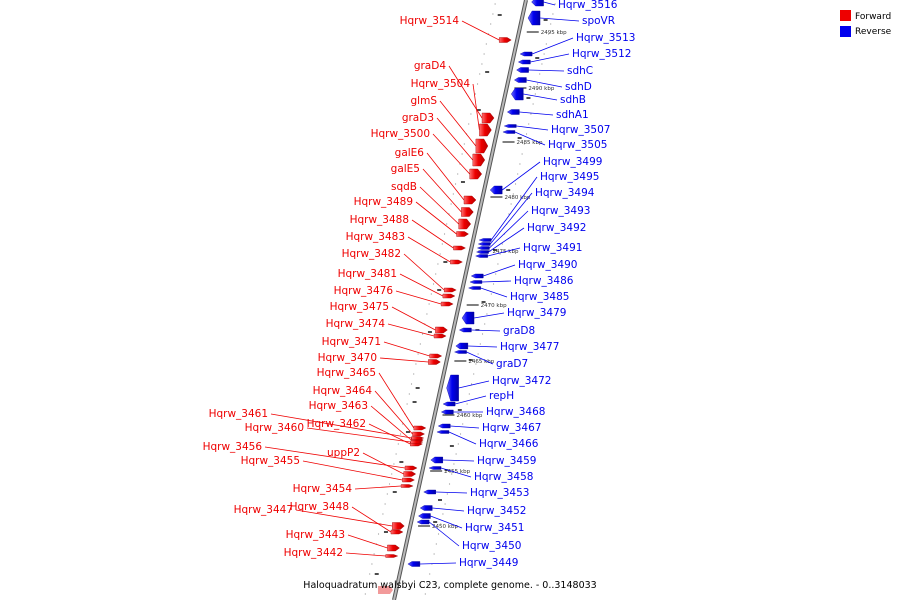 The image size is (900, 600). What do you see at coordinates (491, 546) in the screenshot?
I see `reverse-gene-label: Hqrw_3450` at bounding box center [491, 546].